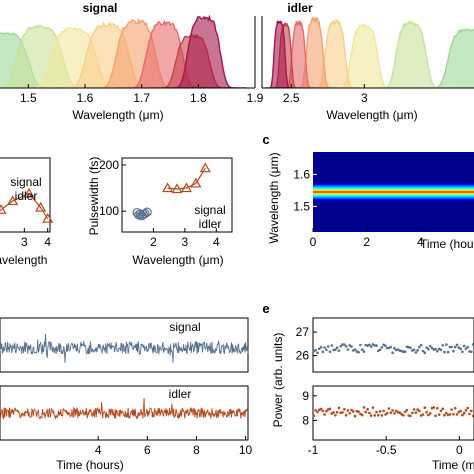 Image resolution: width=474 pixels, height=474 pixels. What do you see at coordinates (372, 372) in the screenshot?
I see `panel-e-signal: 26 27 Power (arb. units)` at bounding box center [372, 372].